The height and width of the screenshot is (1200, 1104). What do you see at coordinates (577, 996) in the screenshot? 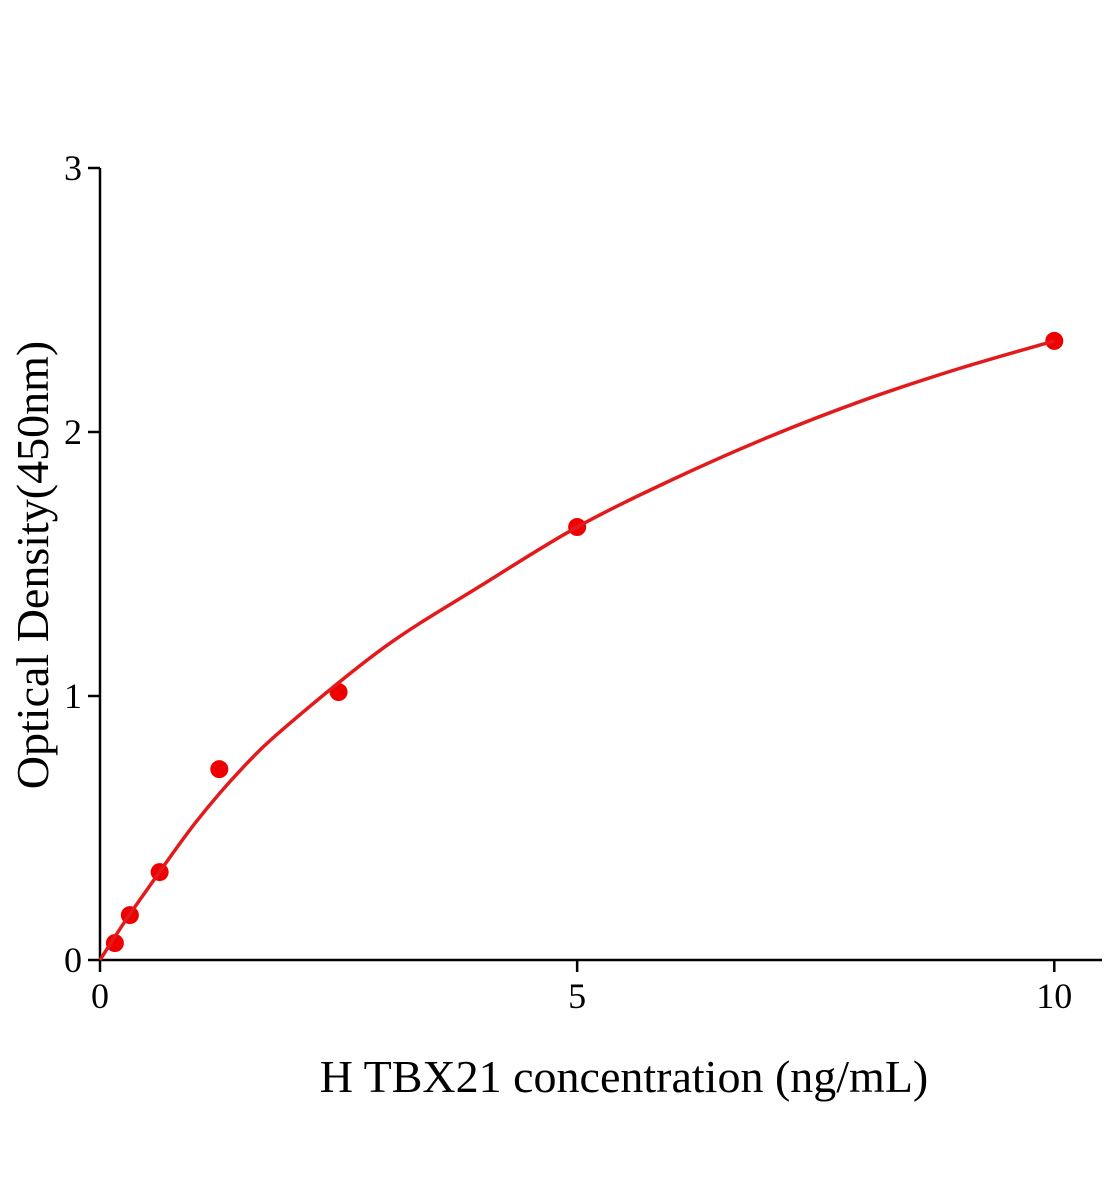
I see `x-tick-label: 5` at bounding box center [577, 996].